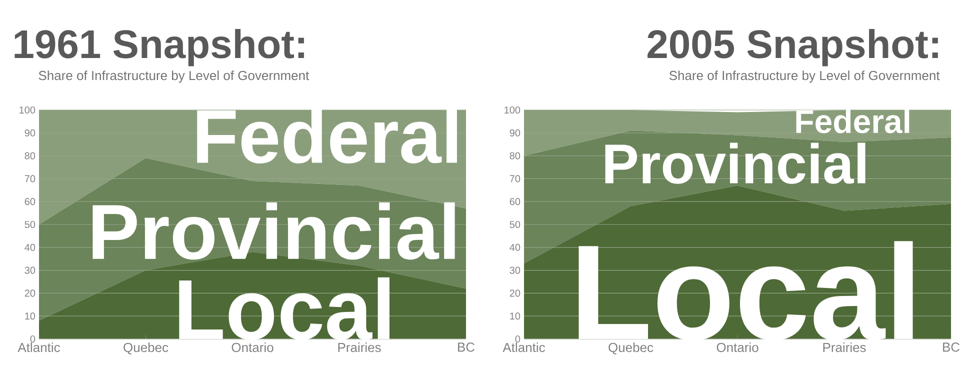  I want to click on chart-title: 2005 Snapshot:, so click(793, 47).